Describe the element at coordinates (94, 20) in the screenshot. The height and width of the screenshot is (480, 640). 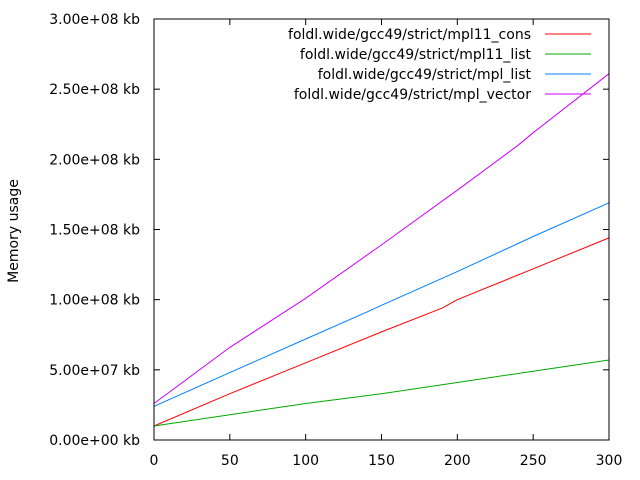
I see `y-tick-label: 3.00e+08 kb` at that location.